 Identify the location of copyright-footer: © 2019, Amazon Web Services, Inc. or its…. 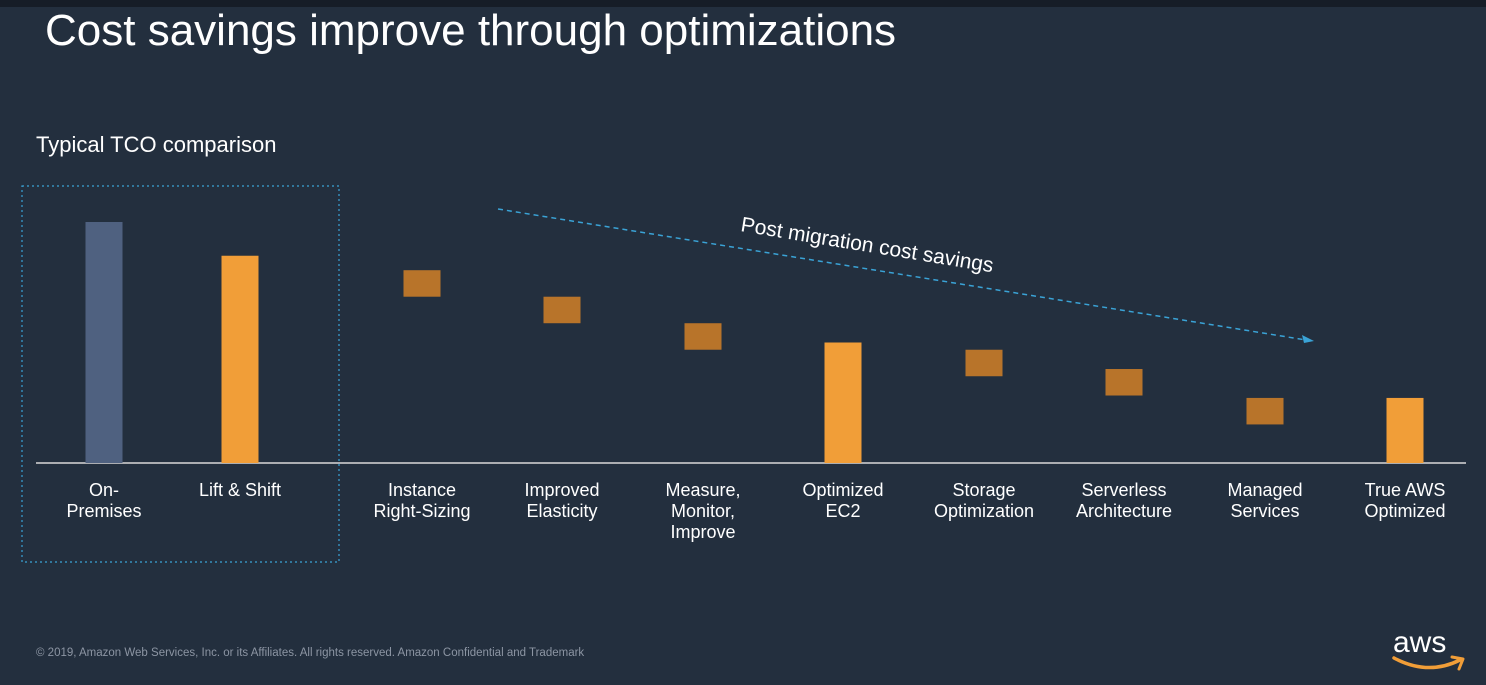
(310, 653).